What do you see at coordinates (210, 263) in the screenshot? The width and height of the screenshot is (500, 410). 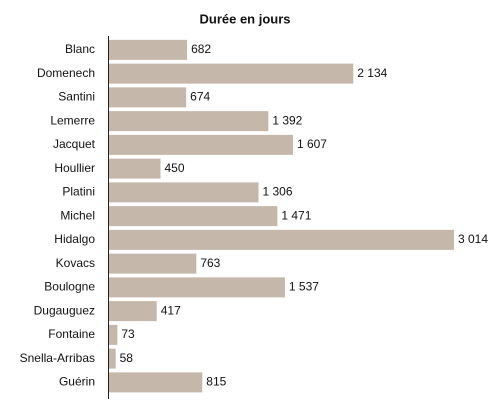 I see `value-label: 763` at bounding box center [210, 263].